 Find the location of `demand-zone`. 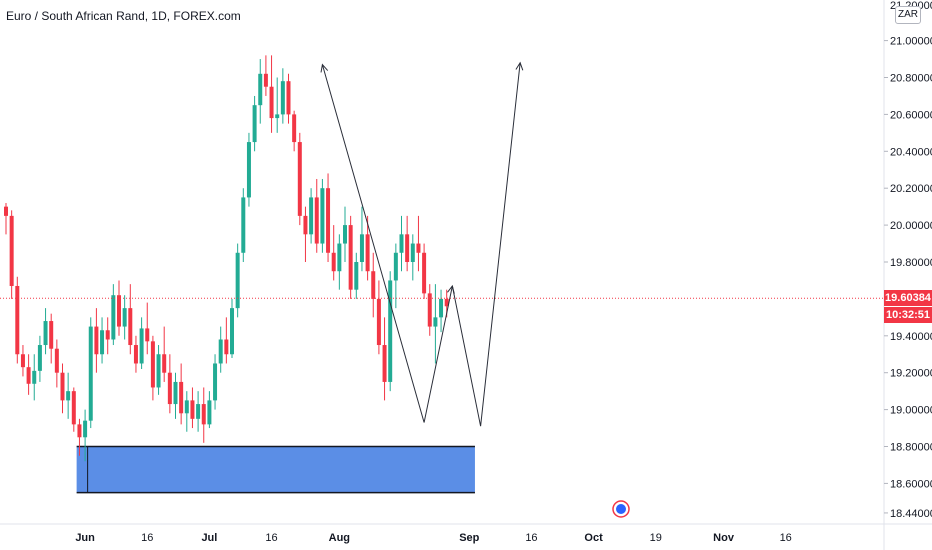

demand-zone is located at coordinates (275, 469).